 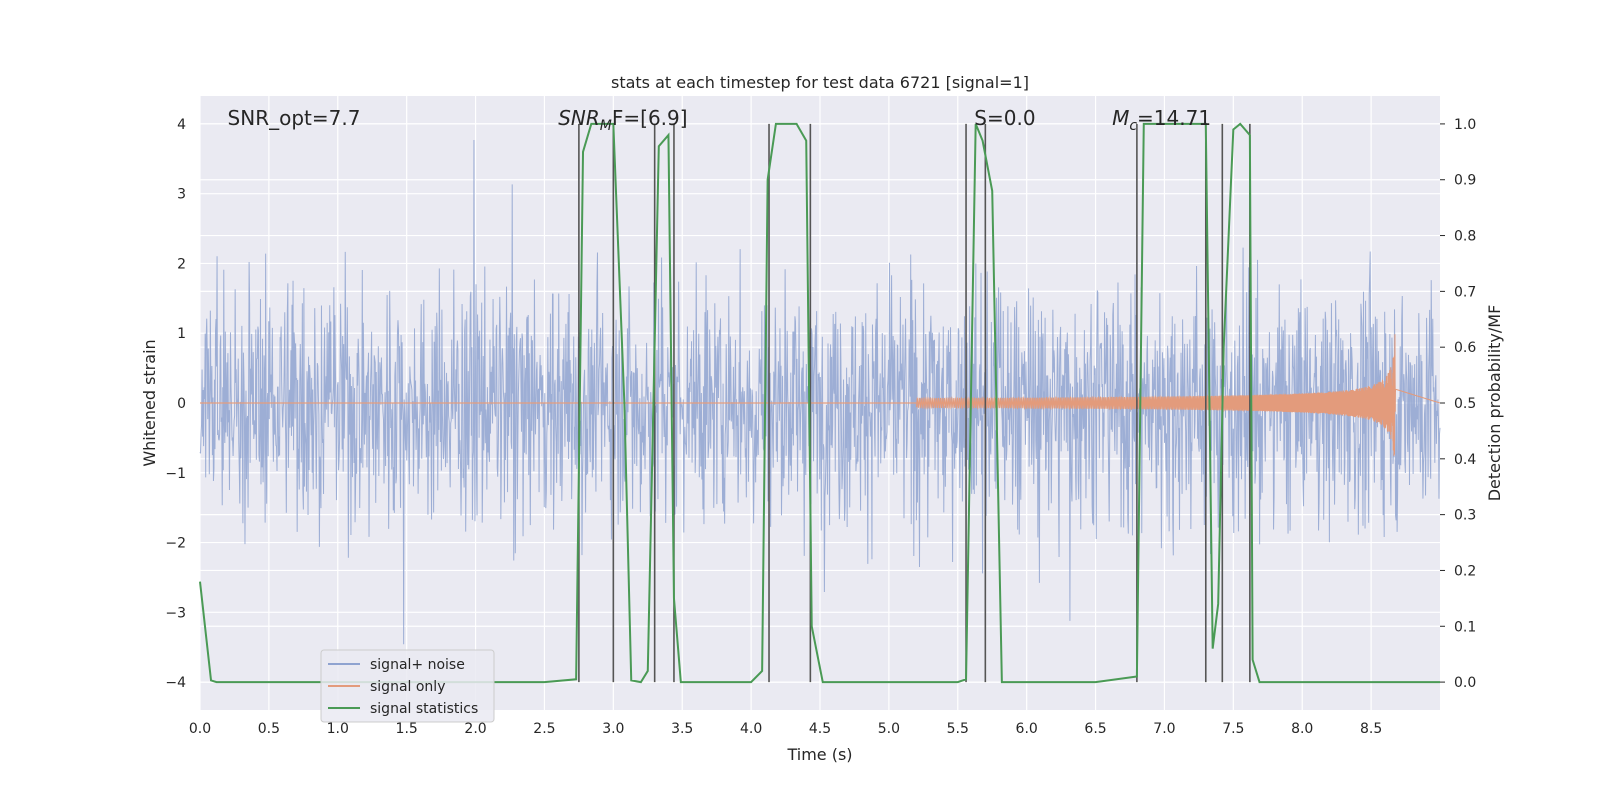 What do you see at coordinates (338, 729) in the screenshot?
I see `x-tick-label: 1.0` at bounding box center [338, 729].